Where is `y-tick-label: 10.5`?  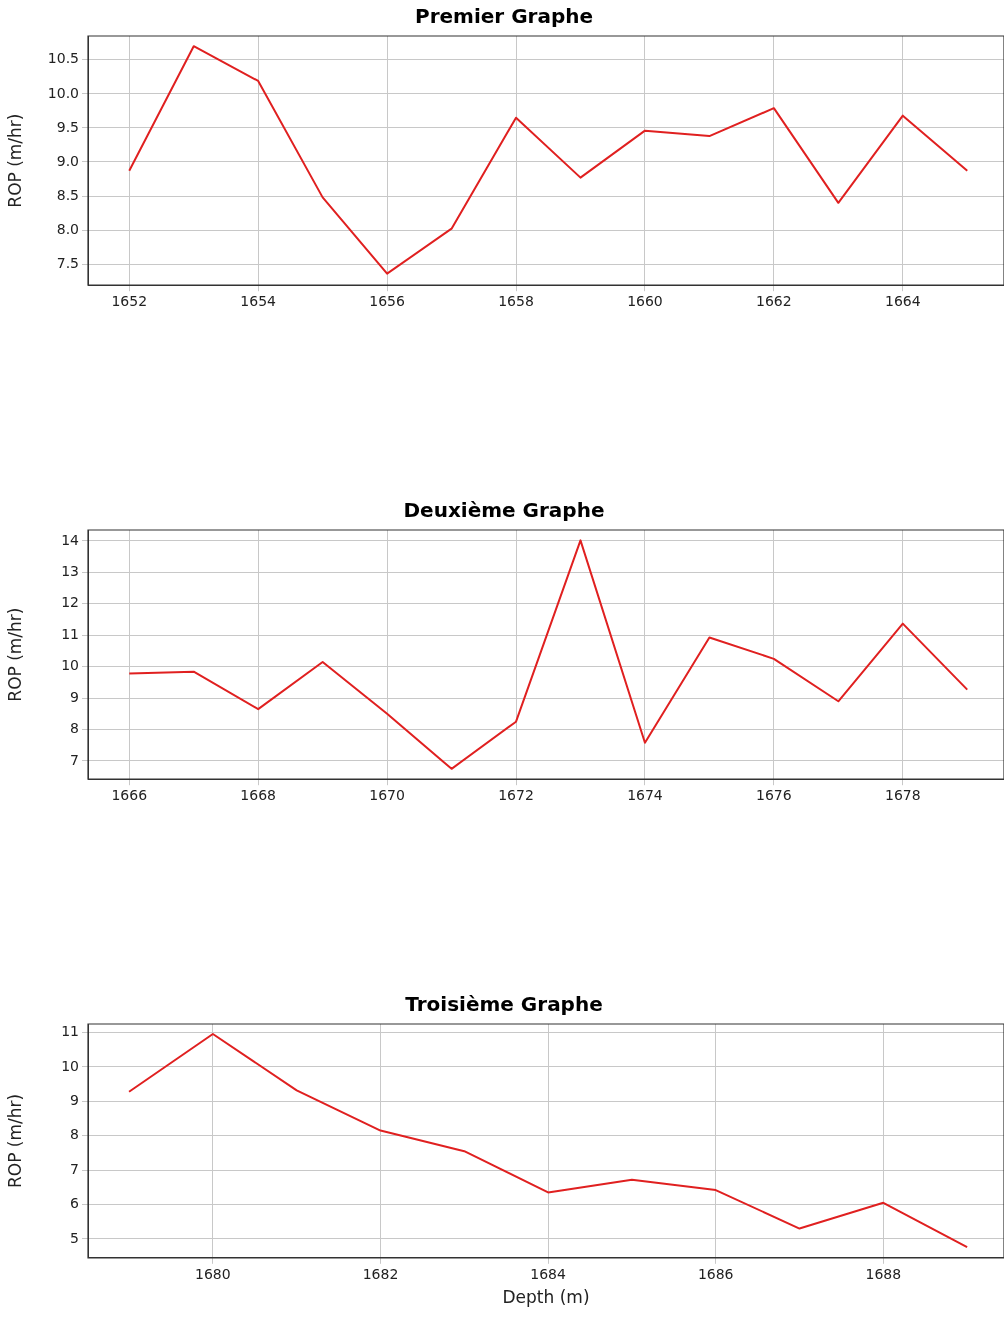 y-tick-label: 10.5 is located at coordinates (63, 58).